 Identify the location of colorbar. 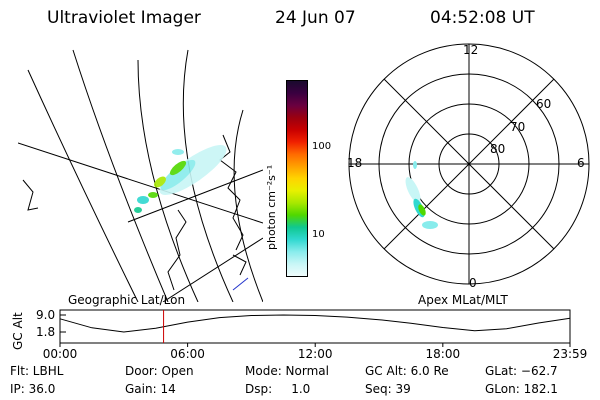
(297, 178).